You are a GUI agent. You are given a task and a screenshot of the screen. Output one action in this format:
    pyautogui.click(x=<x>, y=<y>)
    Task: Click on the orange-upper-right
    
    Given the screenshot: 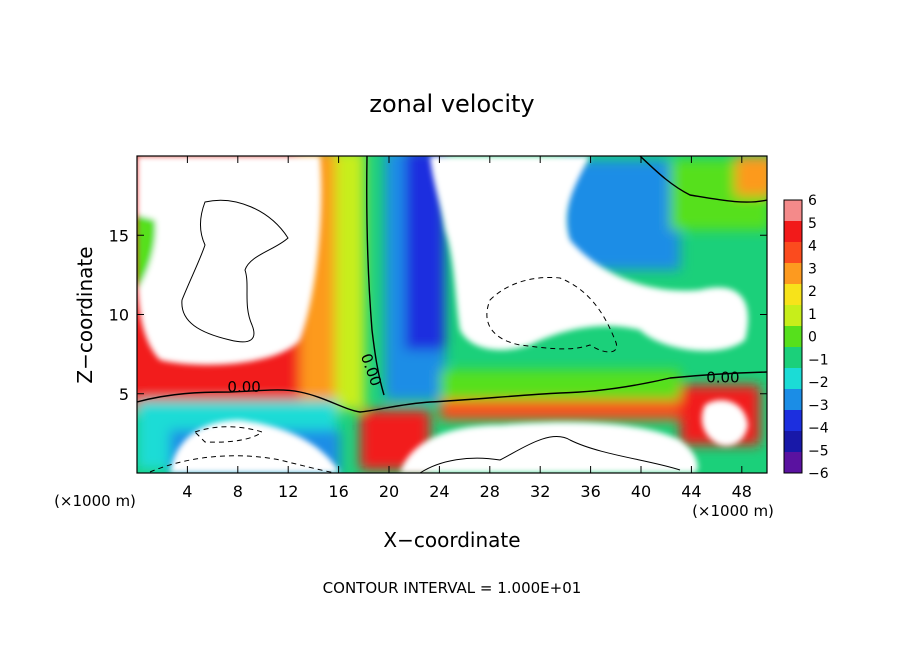 What is the action you would take?
    pyautogui.click(x=751, y=176)
    